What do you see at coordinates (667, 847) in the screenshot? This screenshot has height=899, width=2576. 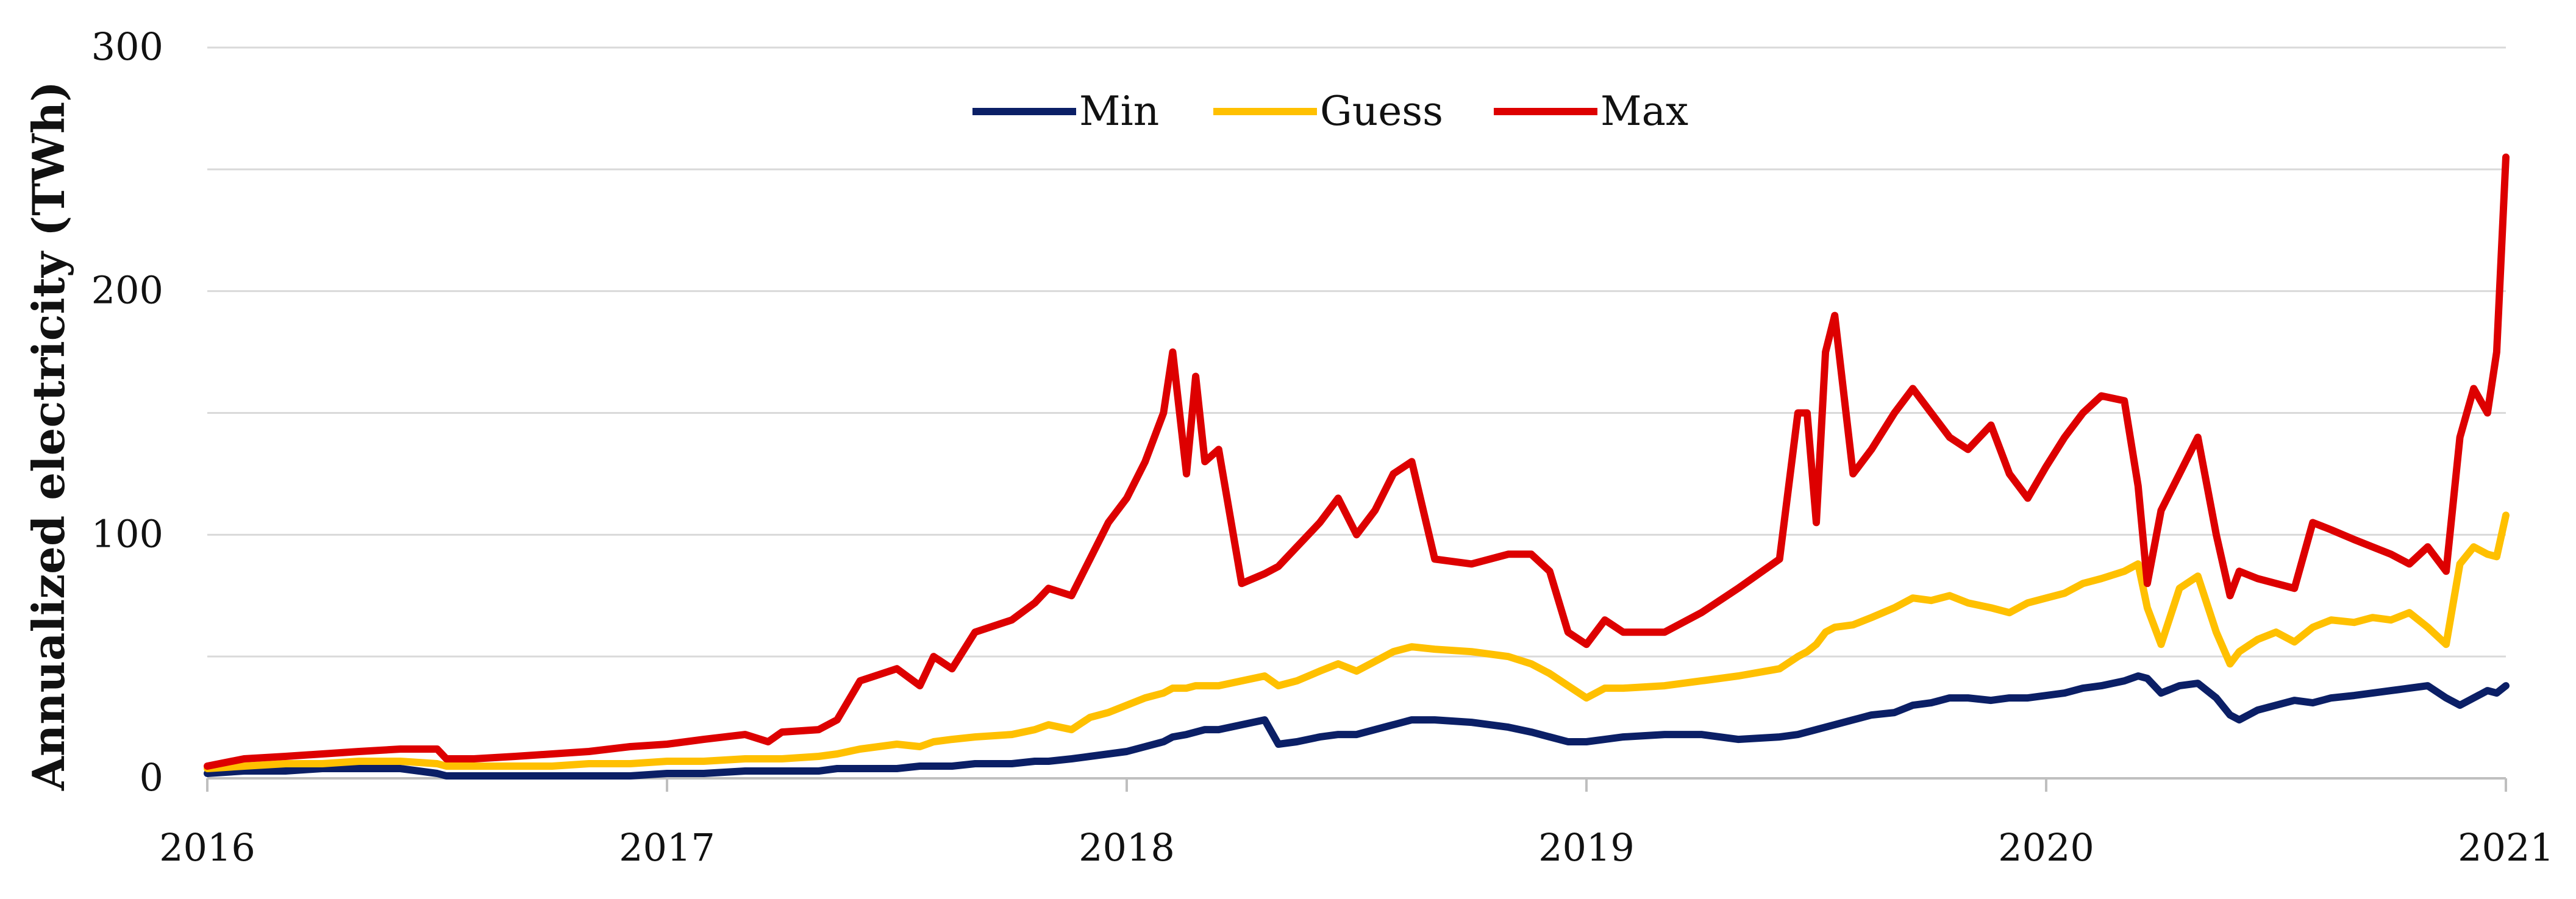 I see `x-tick-label: 2017` at bounding box center [667, 847].